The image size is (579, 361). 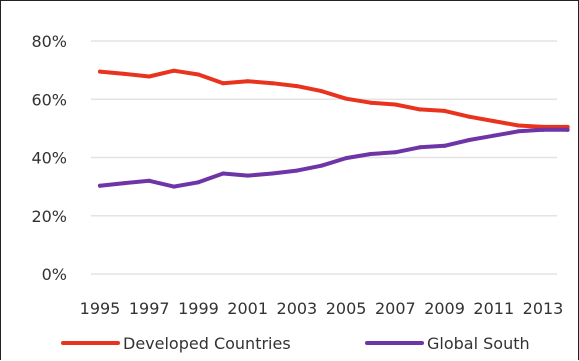 What do you see at coordinates (543, 308) in the screenshot?
I see `x-tick-label: 2013` at bounding box center [543, 308].